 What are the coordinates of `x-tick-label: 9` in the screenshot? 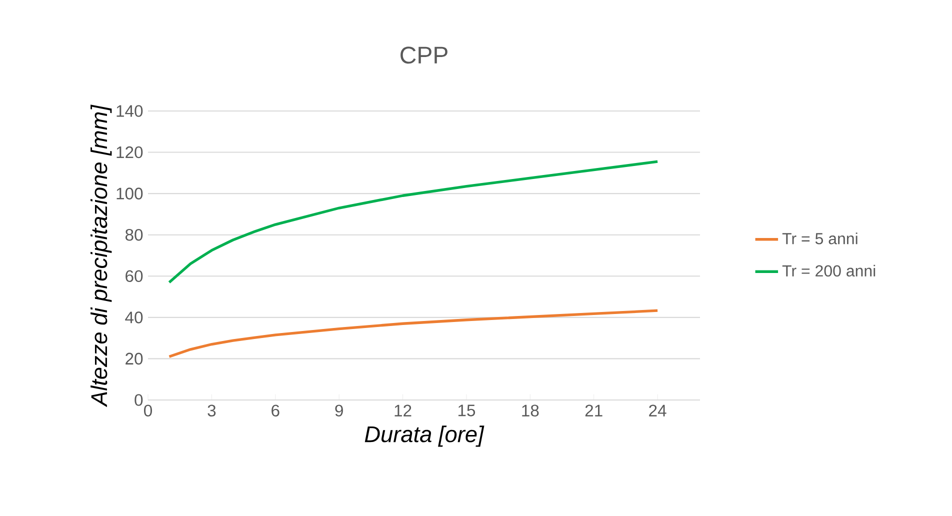 It's located at (339, 410).